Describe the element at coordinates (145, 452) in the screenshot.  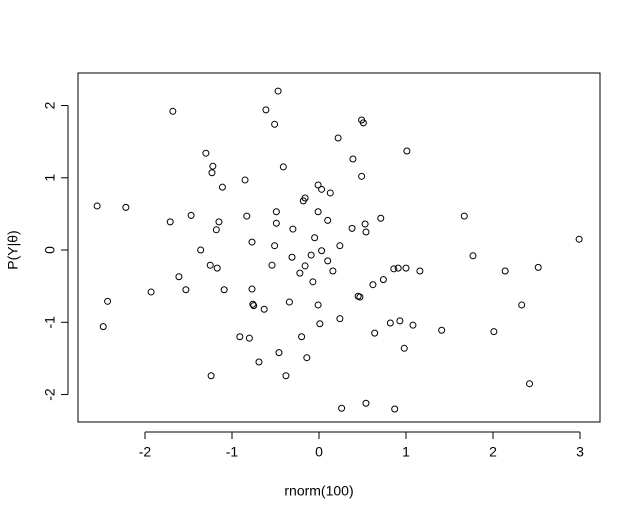
I see `x-tick-label: -2` at that location.